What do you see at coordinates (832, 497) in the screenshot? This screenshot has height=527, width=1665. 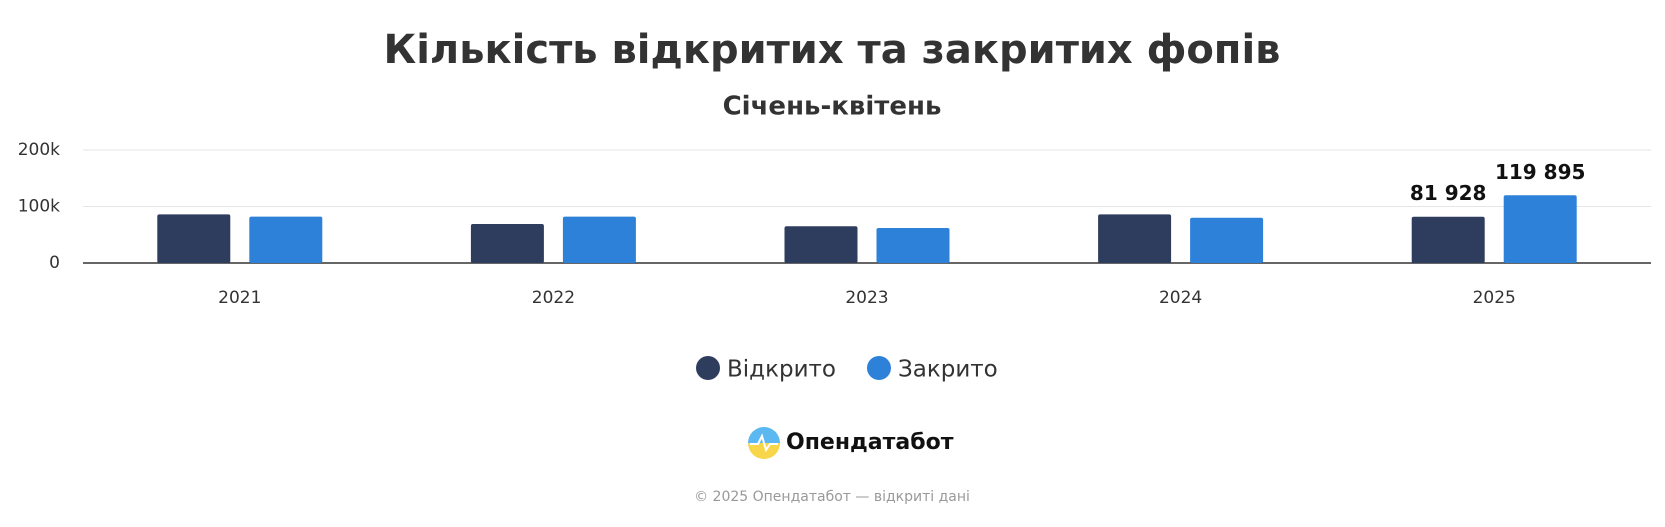 I see `copyright: © 2025 Опендатабот — відкриті дані` at bounding box center [832, 497].